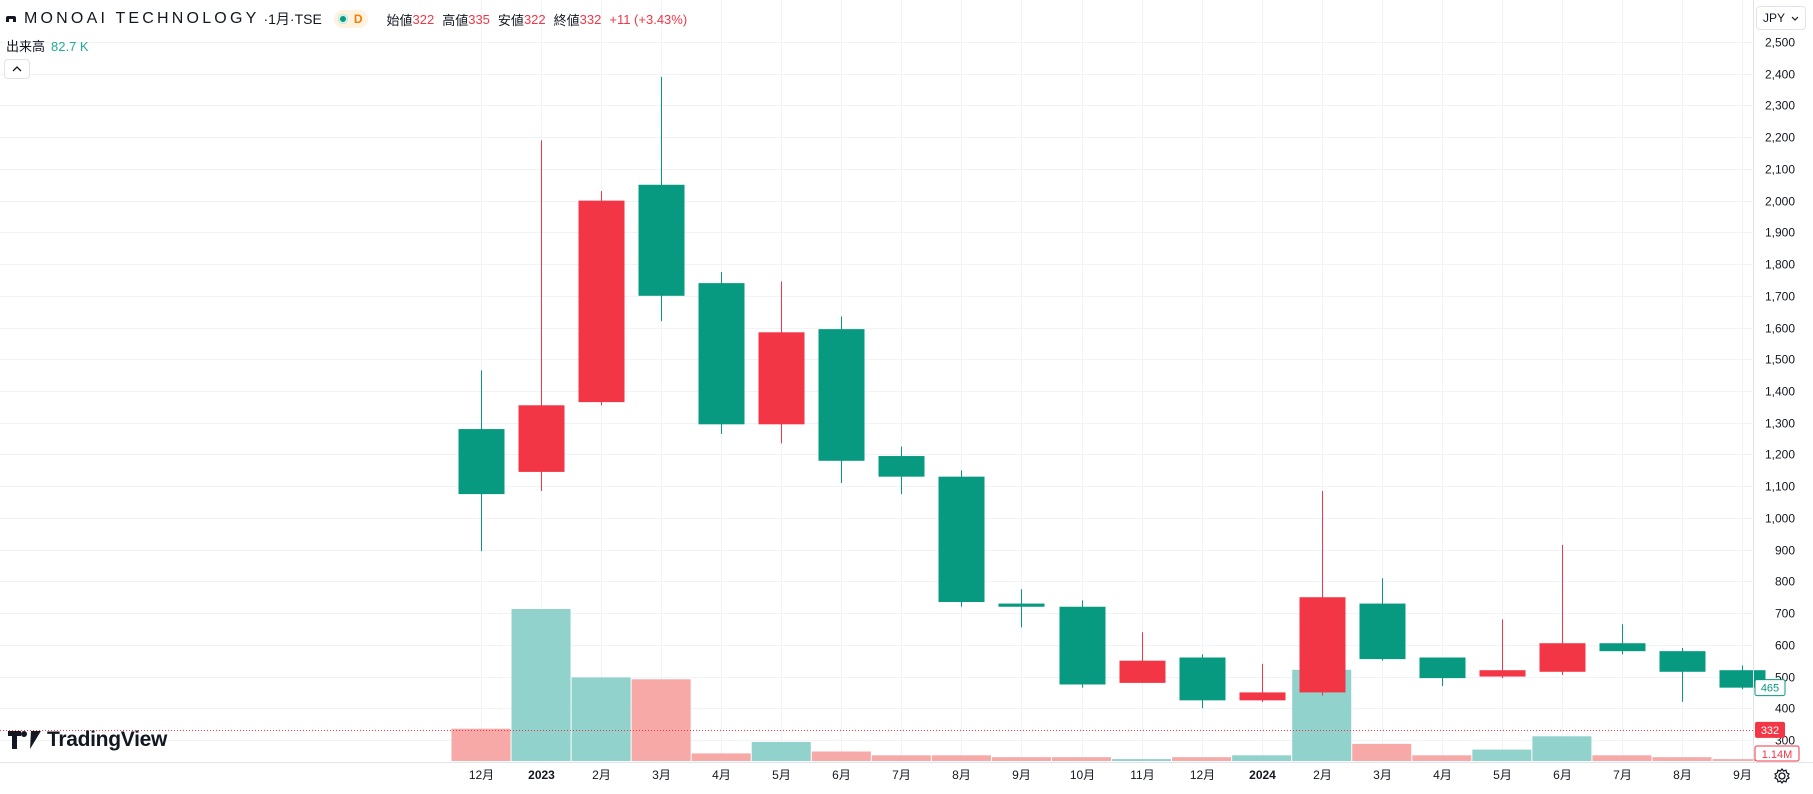 The width and height of the screenshot is (1813, 794). Describe the element at coordinates (590, 19) in the screenshot. I see `ohlc-close-value: 332` at that location.